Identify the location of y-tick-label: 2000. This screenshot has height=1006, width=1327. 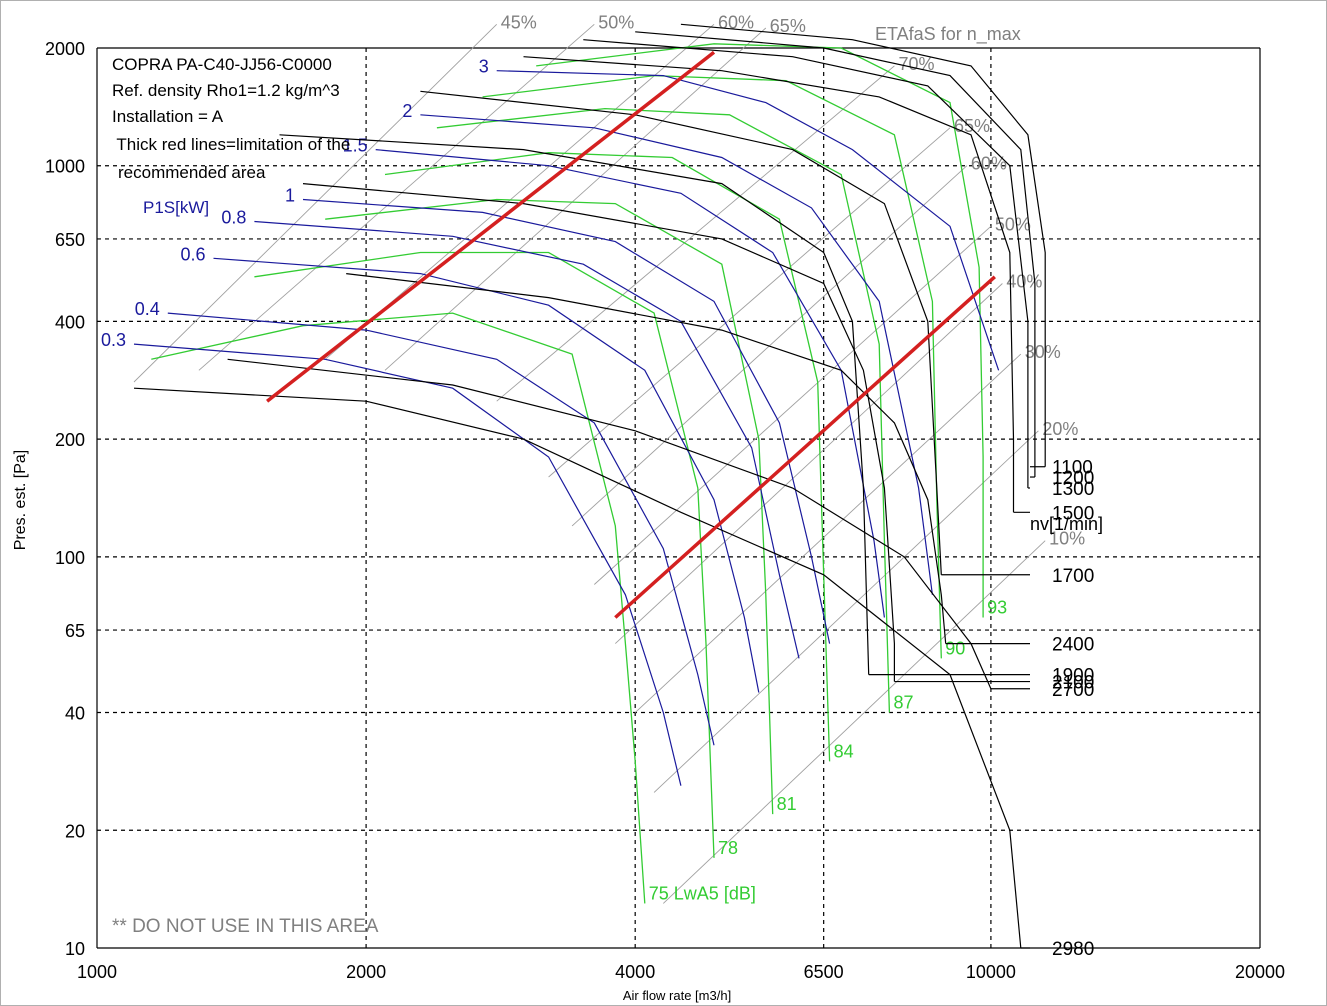
(65, 49).